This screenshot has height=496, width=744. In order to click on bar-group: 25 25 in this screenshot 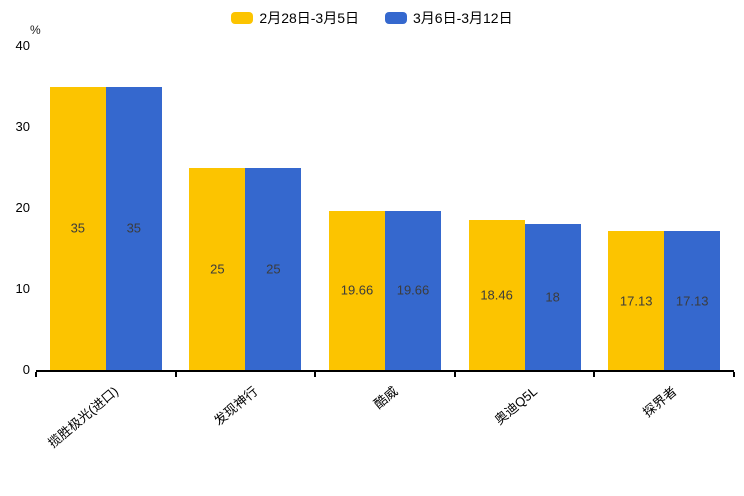, I will do `click(246, 208)`.